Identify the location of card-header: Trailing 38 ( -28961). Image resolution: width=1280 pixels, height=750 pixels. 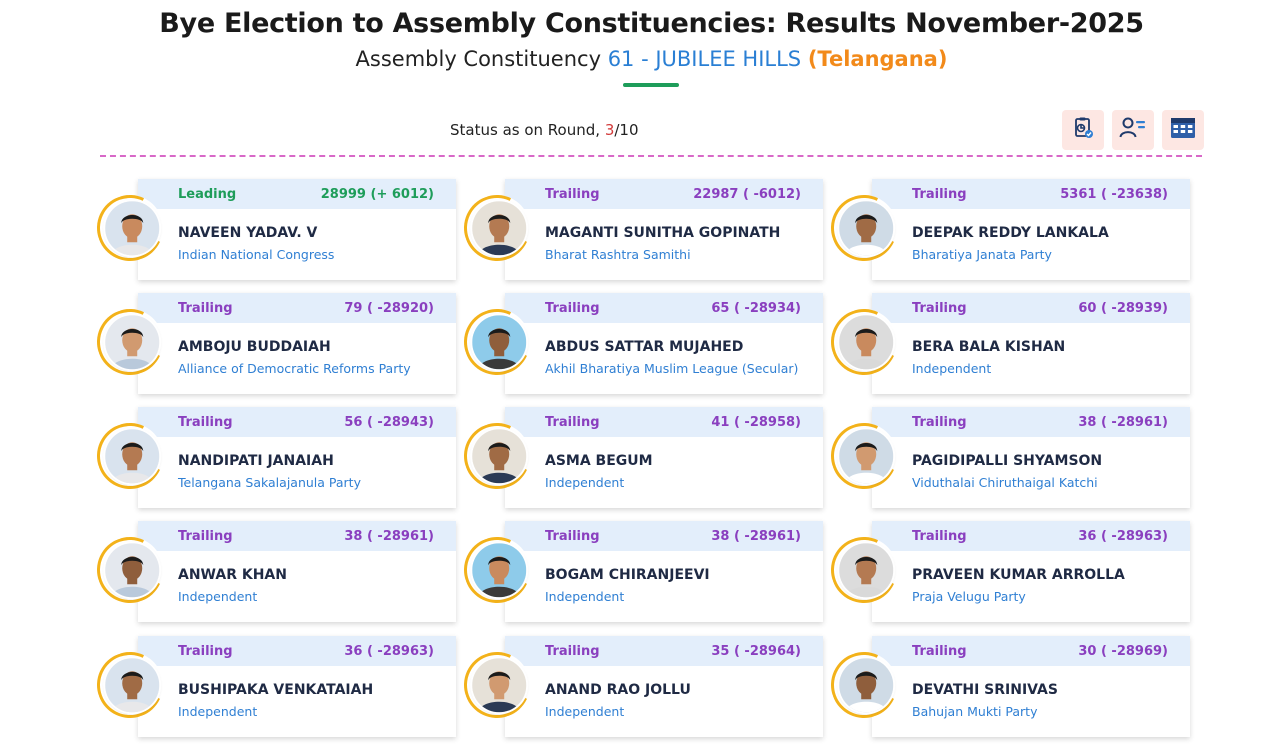
(1031, 422).